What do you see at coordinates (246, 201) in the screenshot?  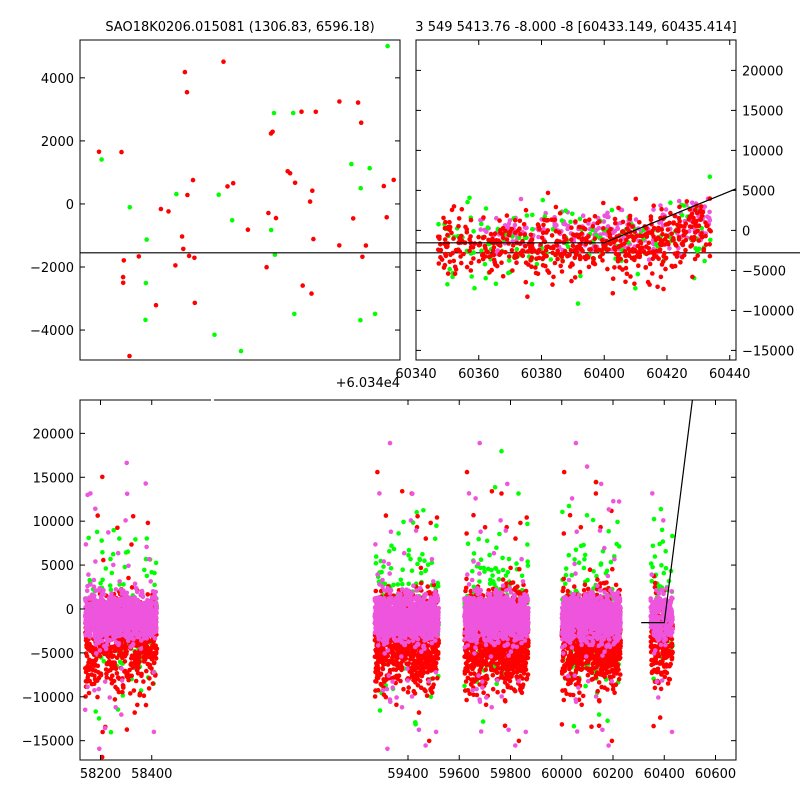 I see `data-points-top-left` at bounding box center [246, 201].